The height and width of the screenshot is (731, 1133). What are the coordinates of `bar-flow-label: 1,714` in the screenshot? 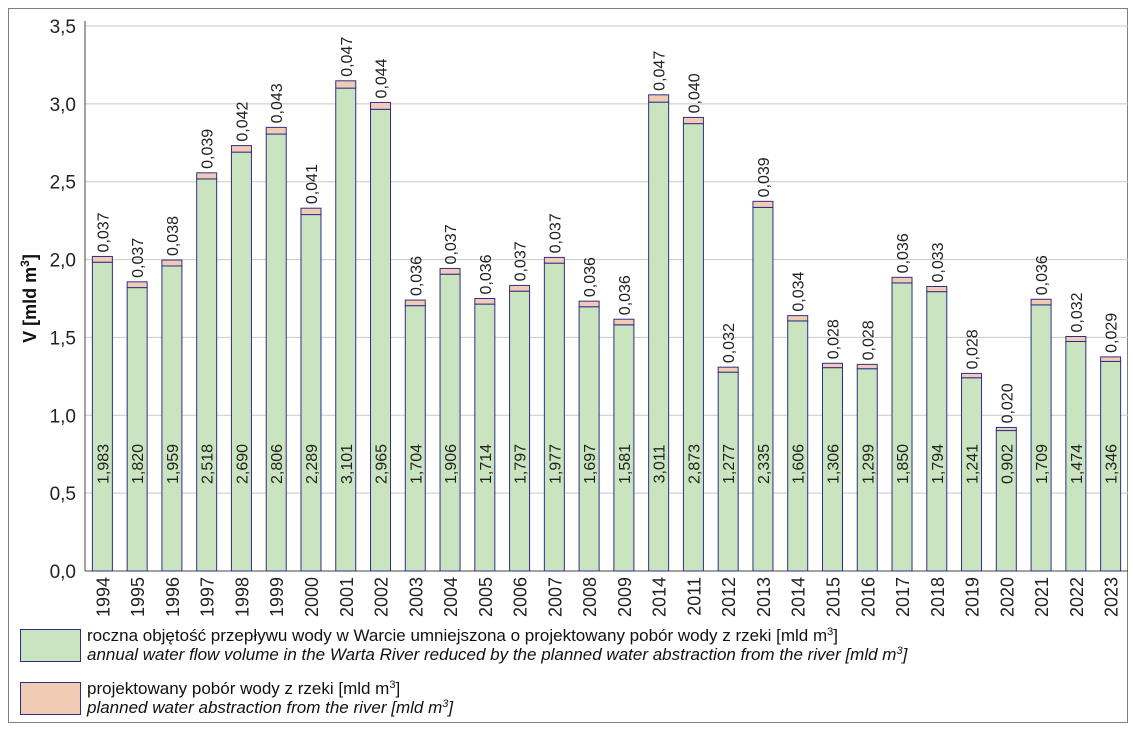 It's located at (486, 464).